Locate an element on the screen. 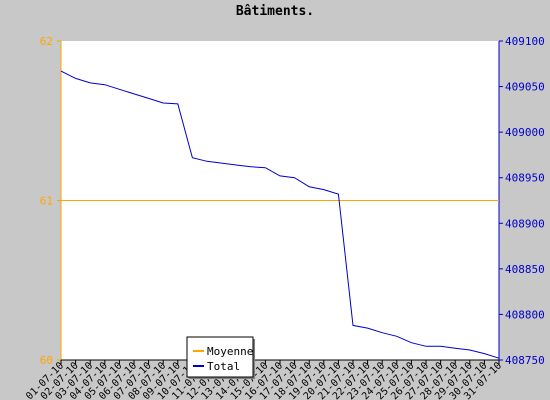 Image resolution: width=550 pixels, height=400 pixels. legend is located at coordinates (220, 357).